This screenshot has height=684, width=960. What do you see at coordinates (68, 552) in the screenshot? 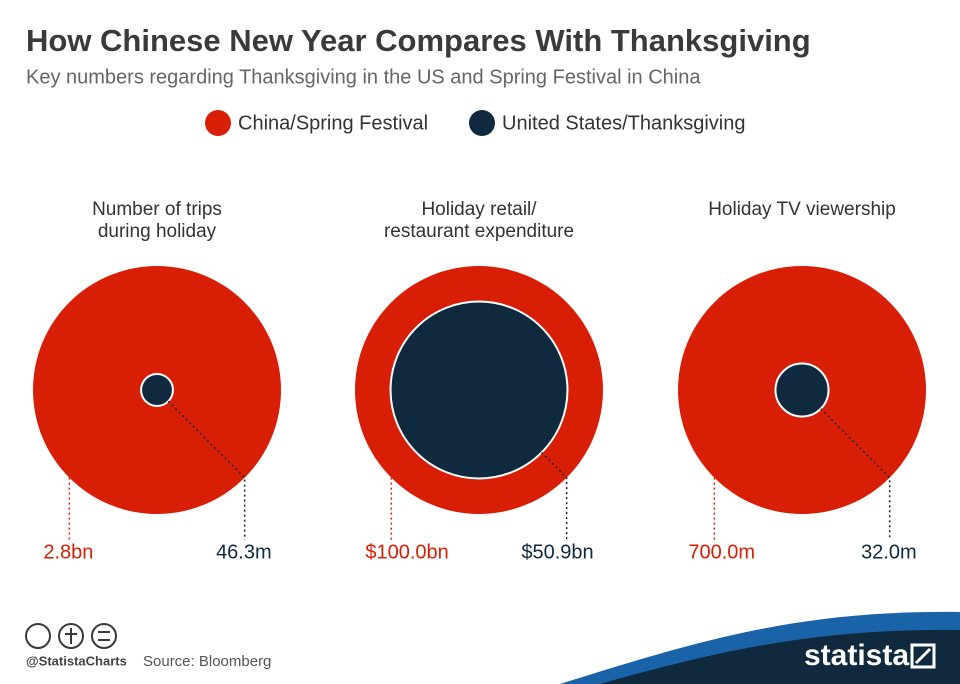
I see `value-label: 2.8bn` at bounding box center [68, 552].